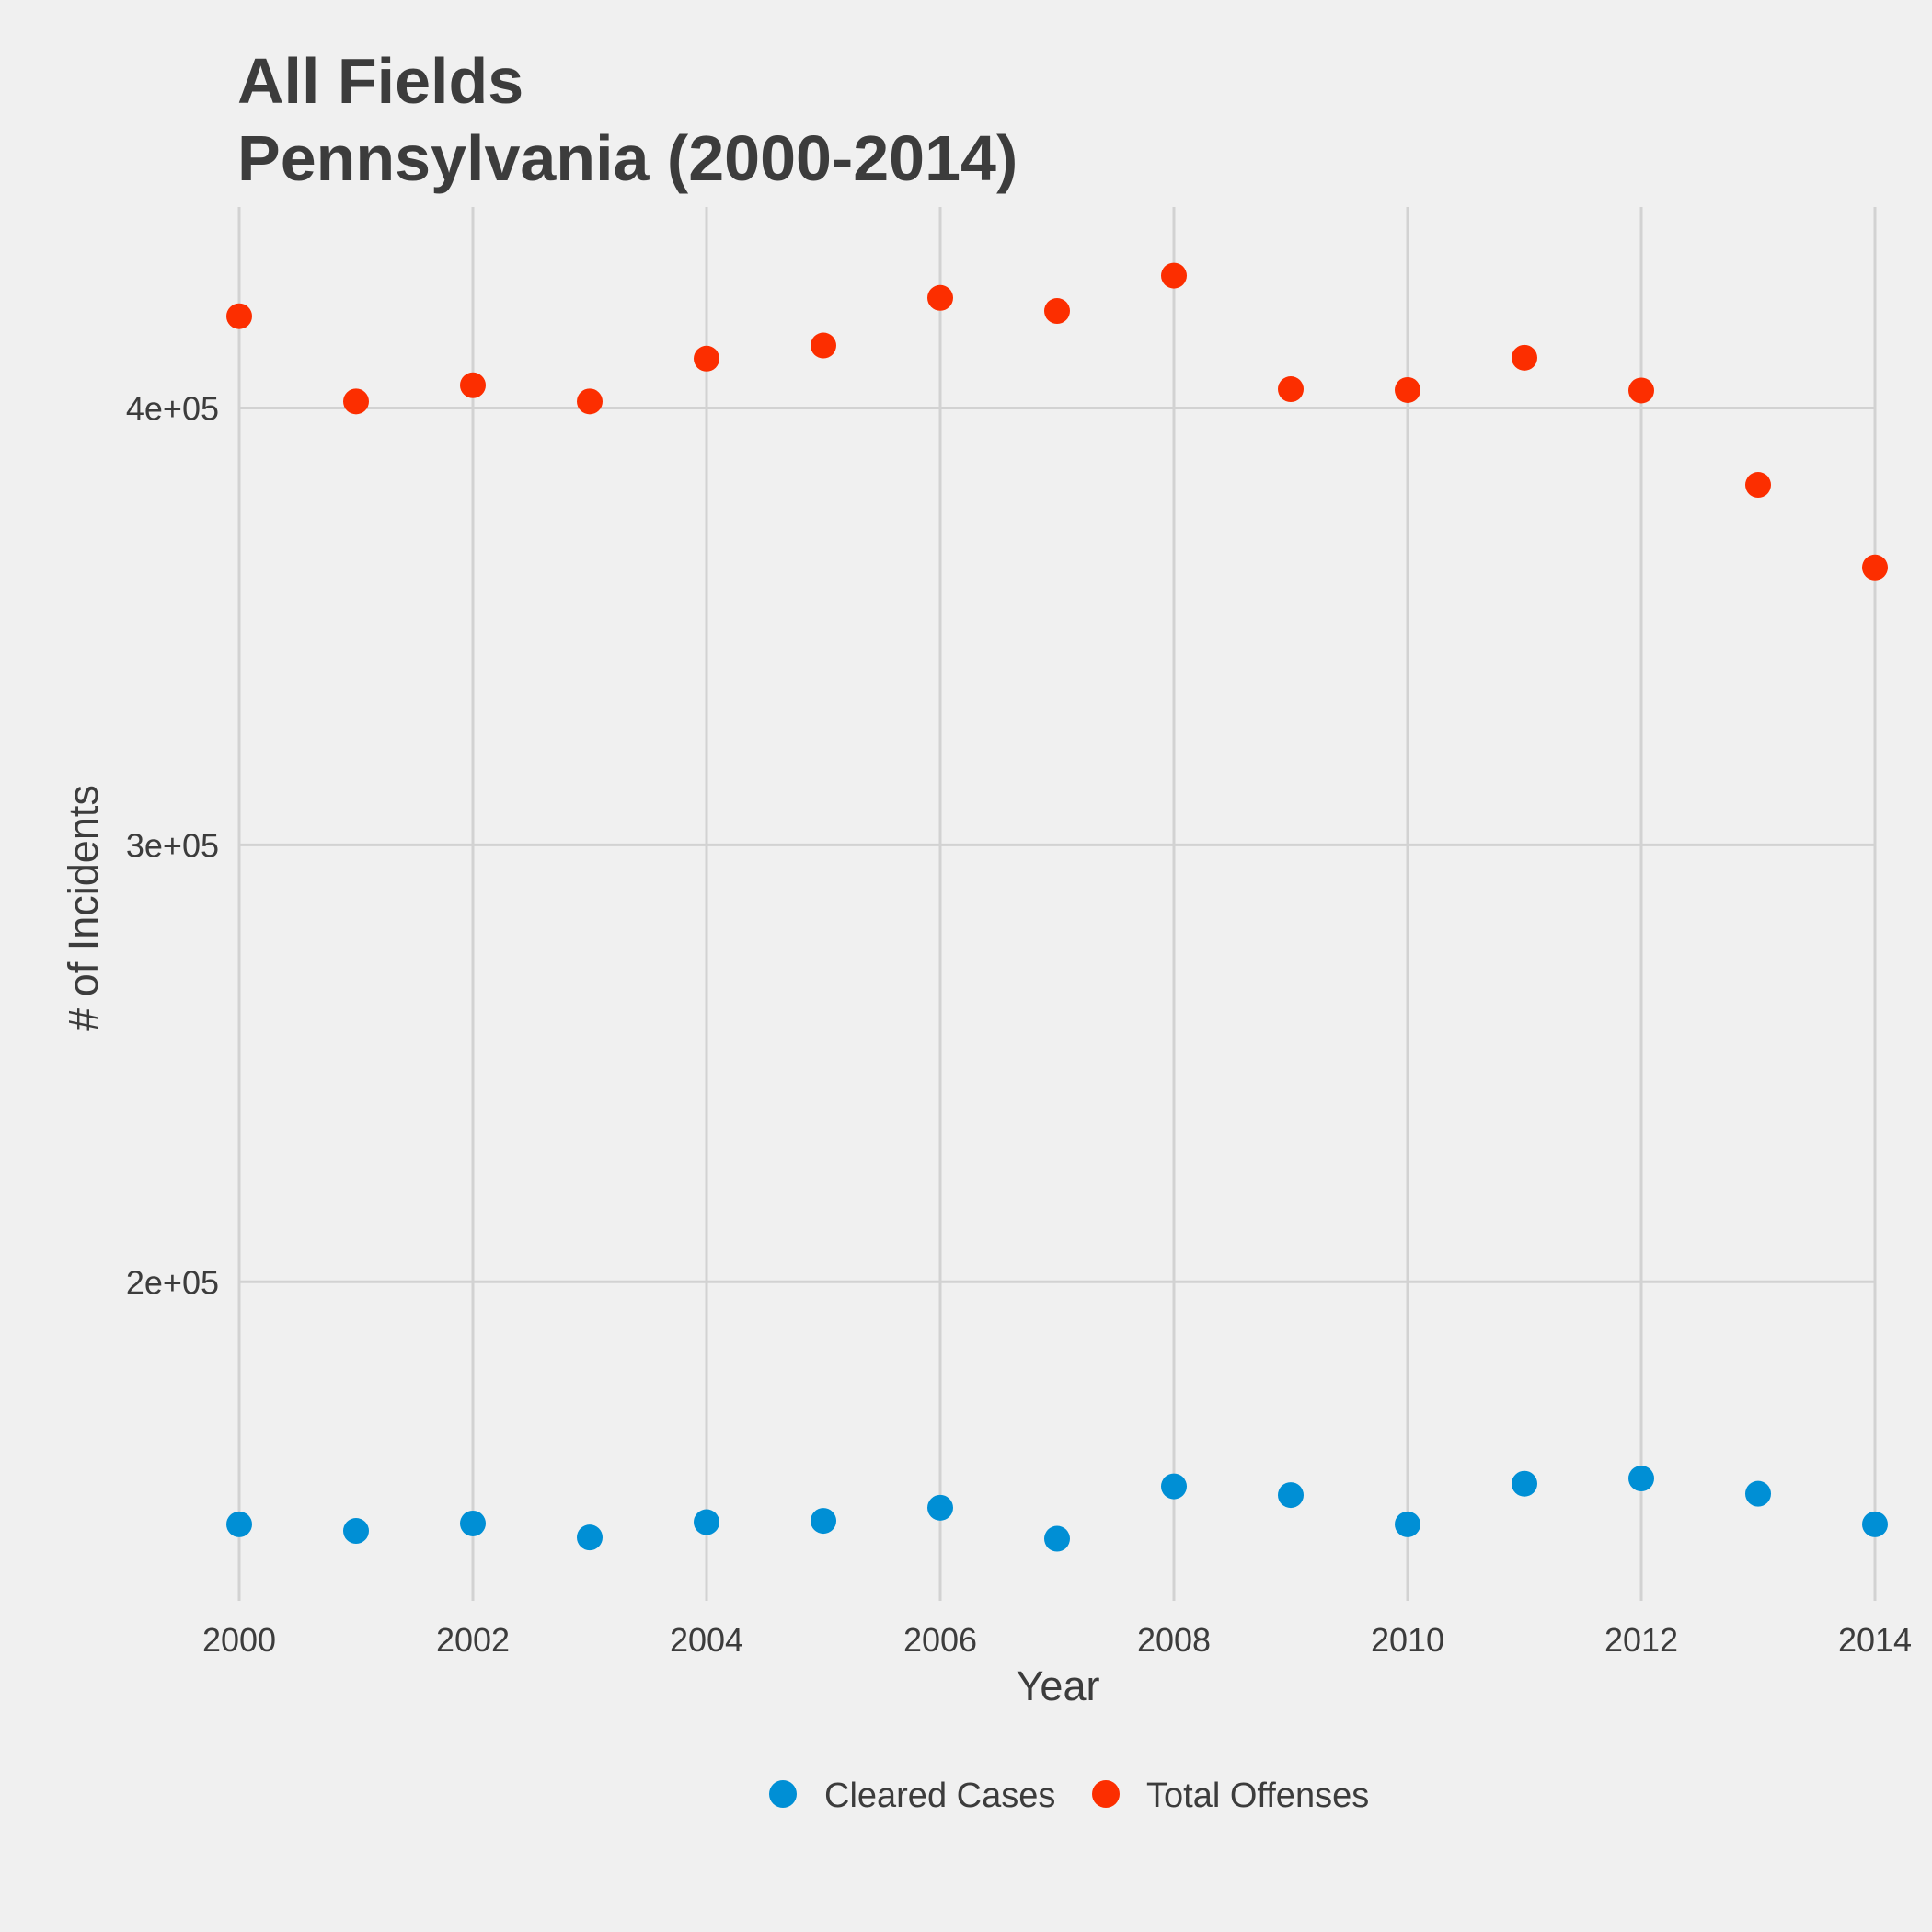 The image size is (1932, 1932). Describe the element at coordinates (1257, 1796) in the screenshot. I see `legend-label-total-offenses: Total Offenses` at that location.